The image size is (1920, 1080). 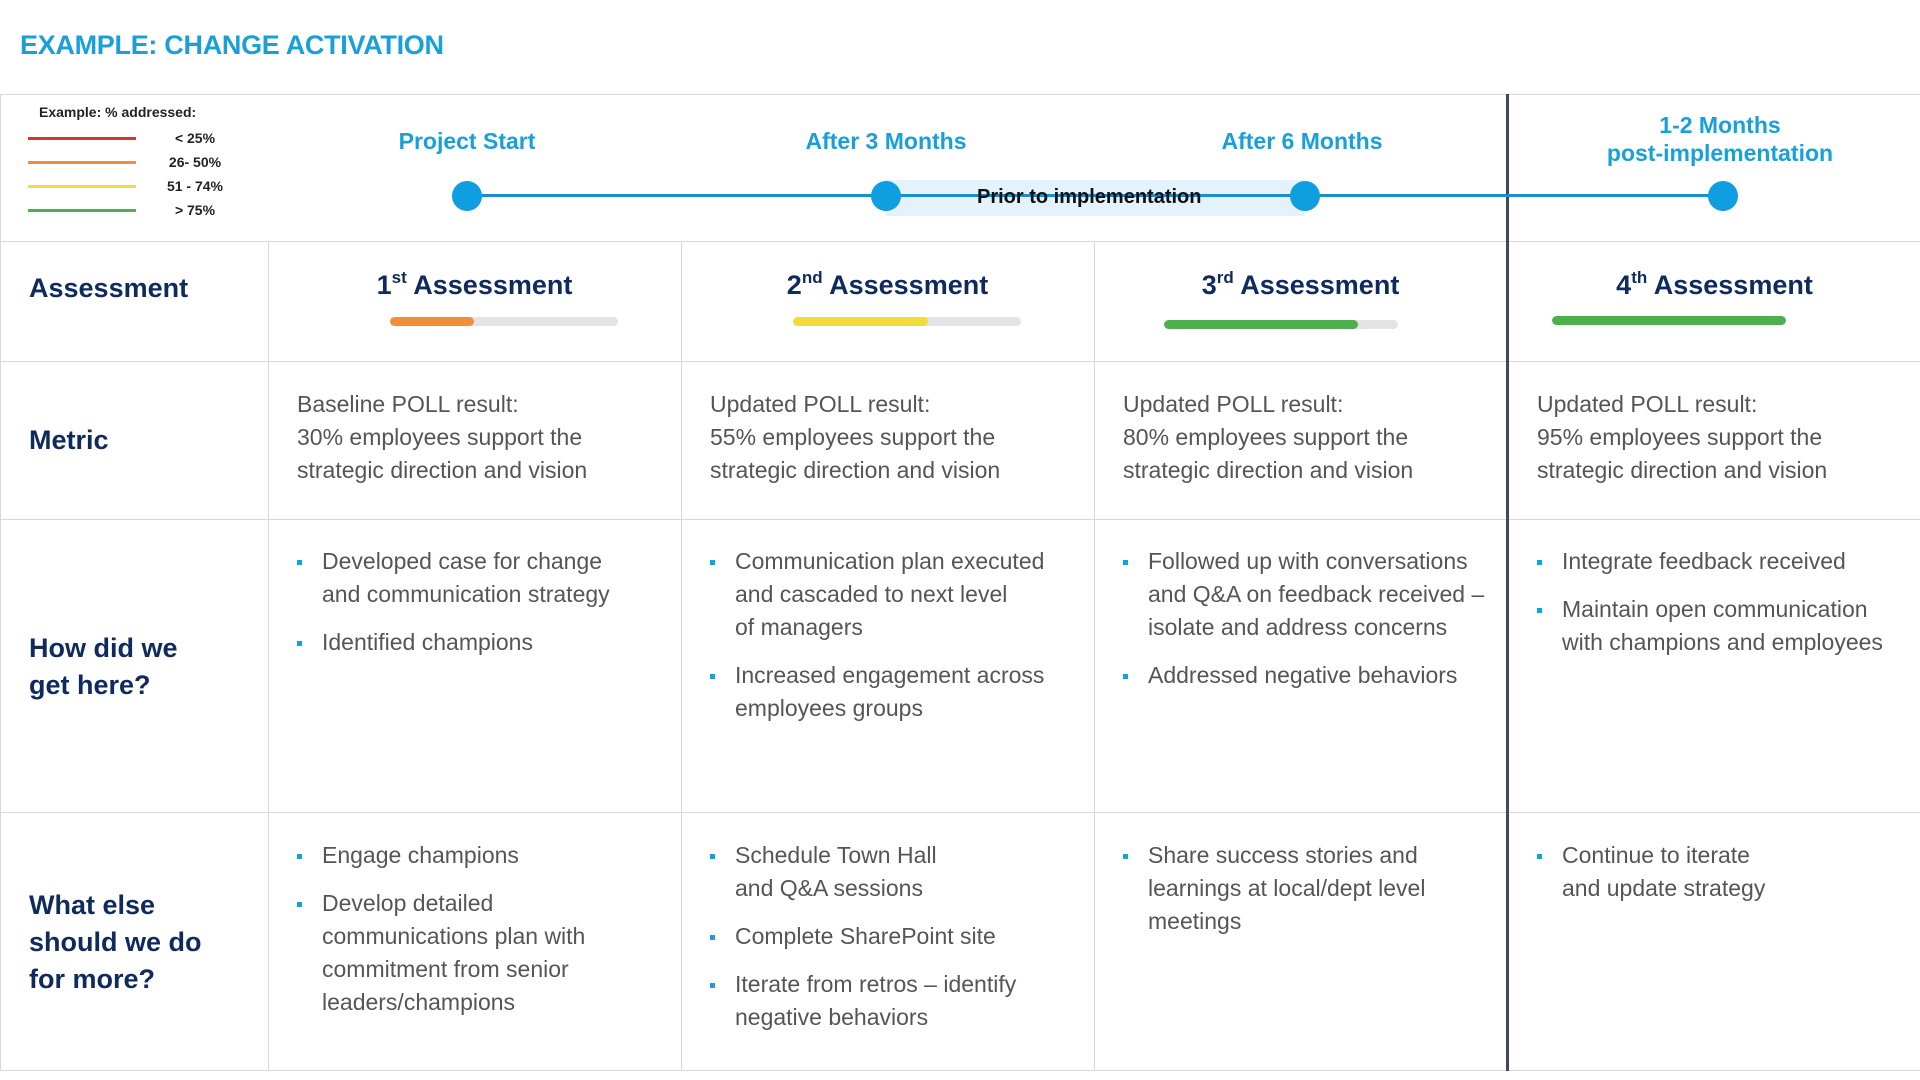 I want to click on legend-label: 26- 50%, so click(x=195, y=162).